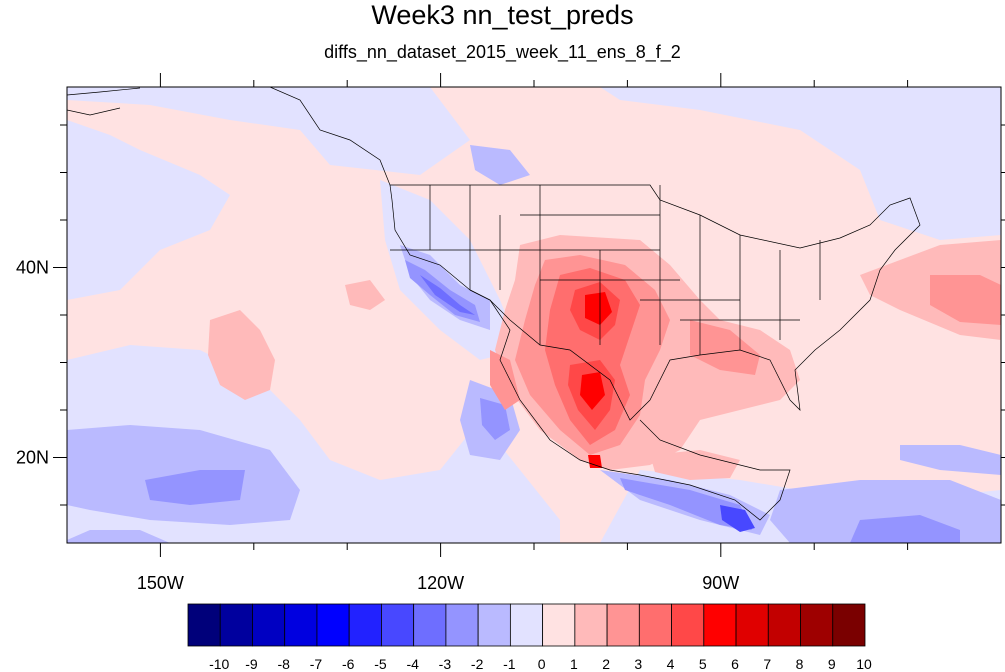  What do you see at coordinates (412, 664) in the screenshot?
I see `colorbar-label: -4` at bounding box center [412, 664].